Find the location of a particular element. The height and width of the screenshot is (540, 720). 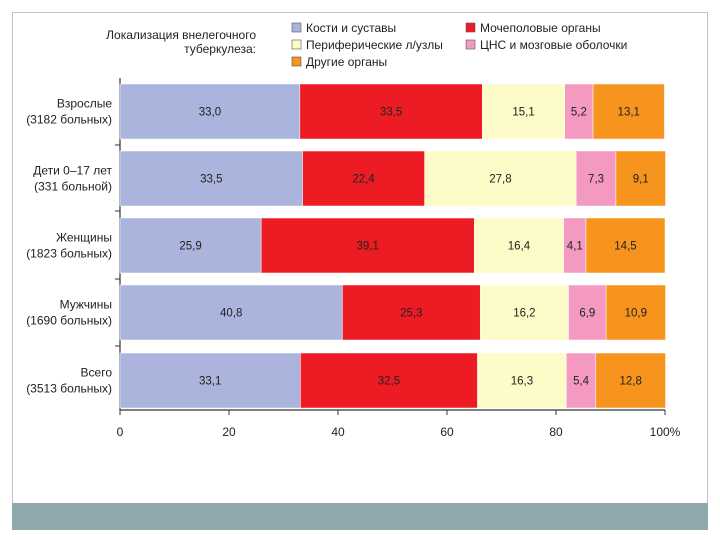

bar-value-label: 5,2 is located at coordinates (579, 113).